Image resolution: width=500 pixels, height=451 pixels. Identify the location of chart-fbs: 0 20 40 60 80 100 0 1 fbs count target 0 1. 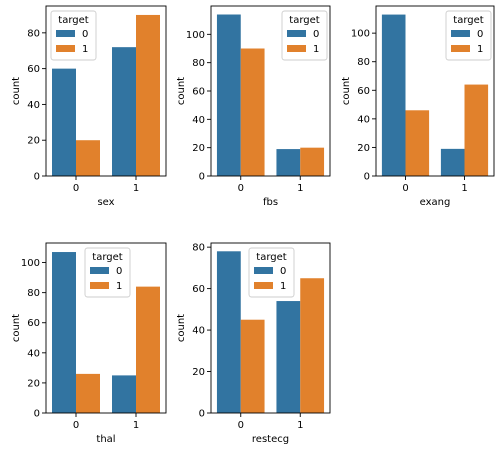
(253, 106).